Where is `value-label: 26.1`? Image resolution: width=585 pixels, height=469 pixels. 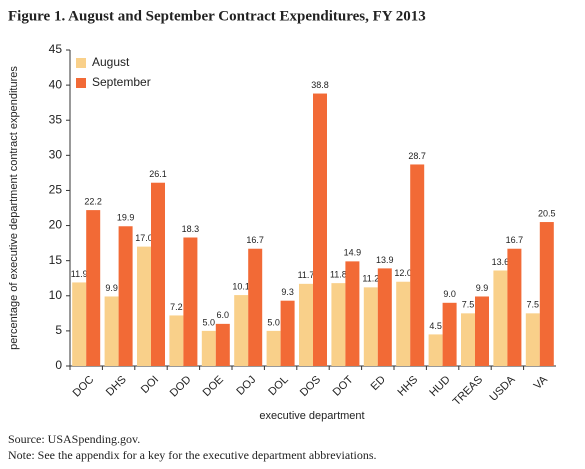 value-label: 26.1 is located at coordinates (158, 174).